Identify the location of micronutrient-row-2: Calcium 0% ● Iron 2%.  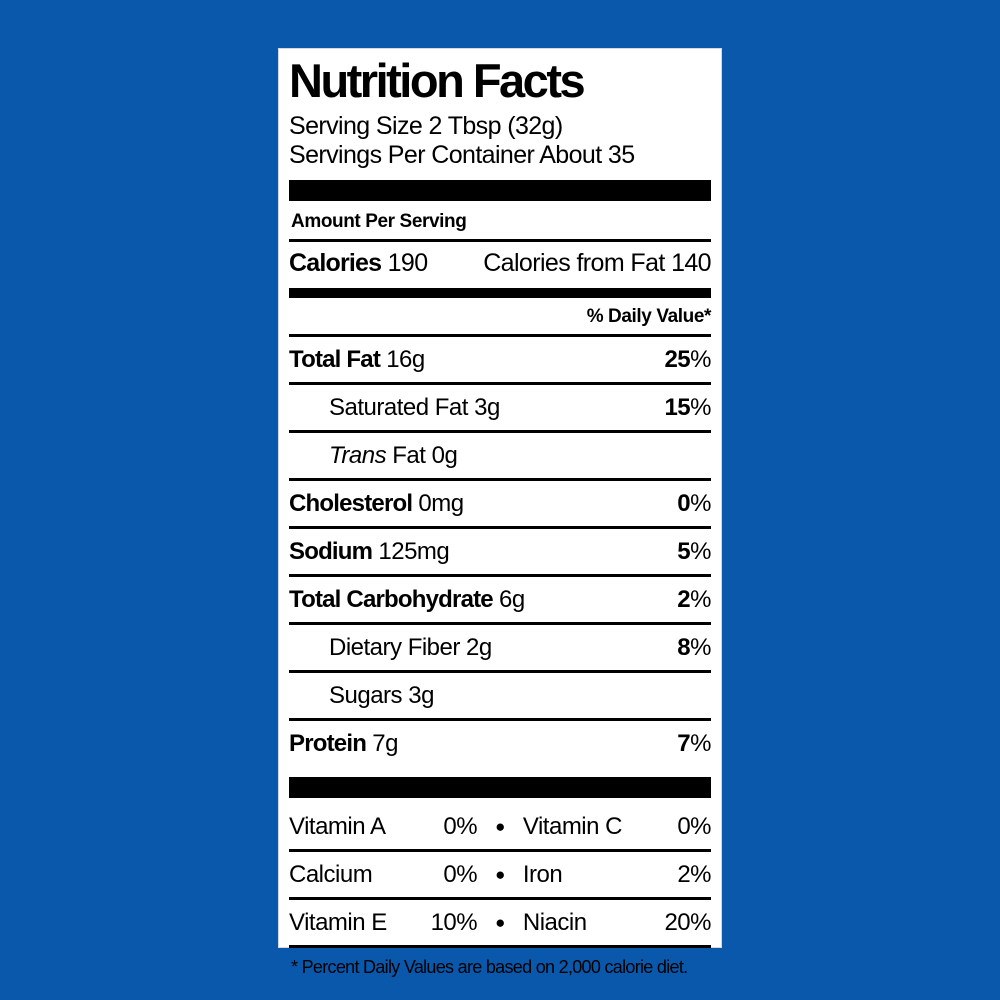
(500, 876).